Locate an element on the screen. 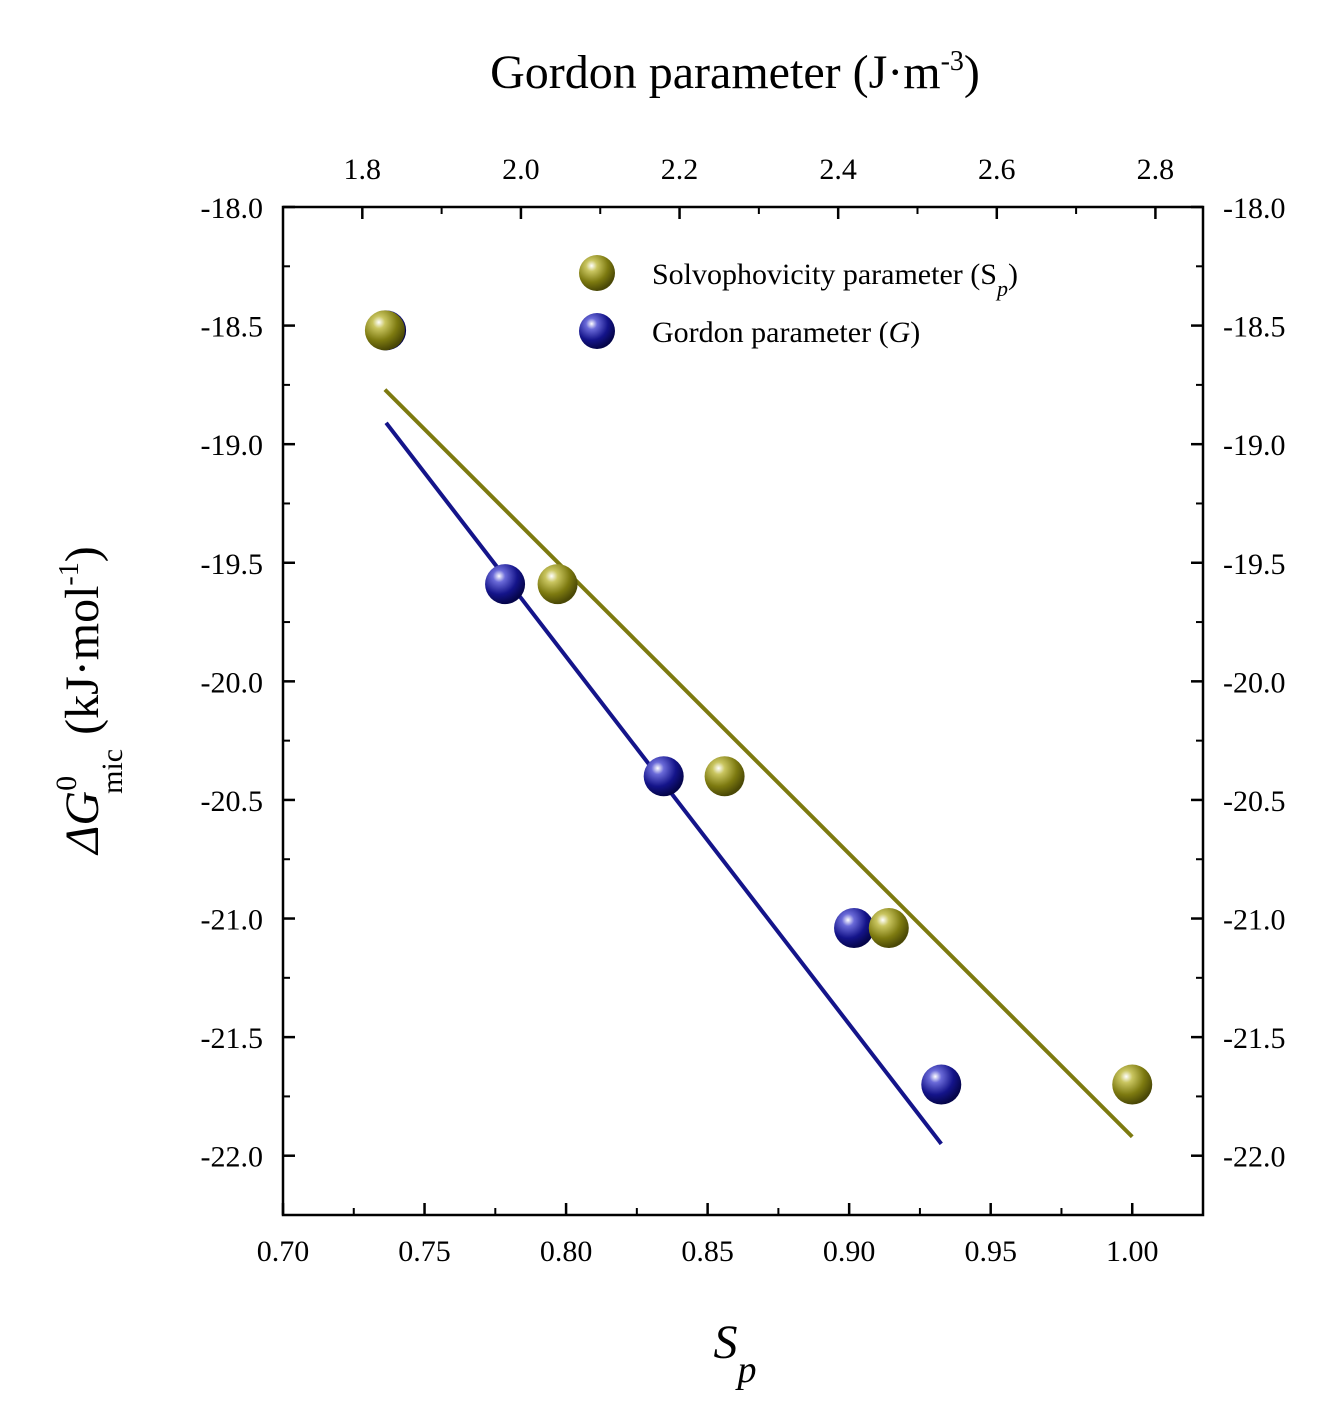 The image size is (1337, 1422). y-tick-label-right: -22.0 is located at coordinates (1254, 1157).